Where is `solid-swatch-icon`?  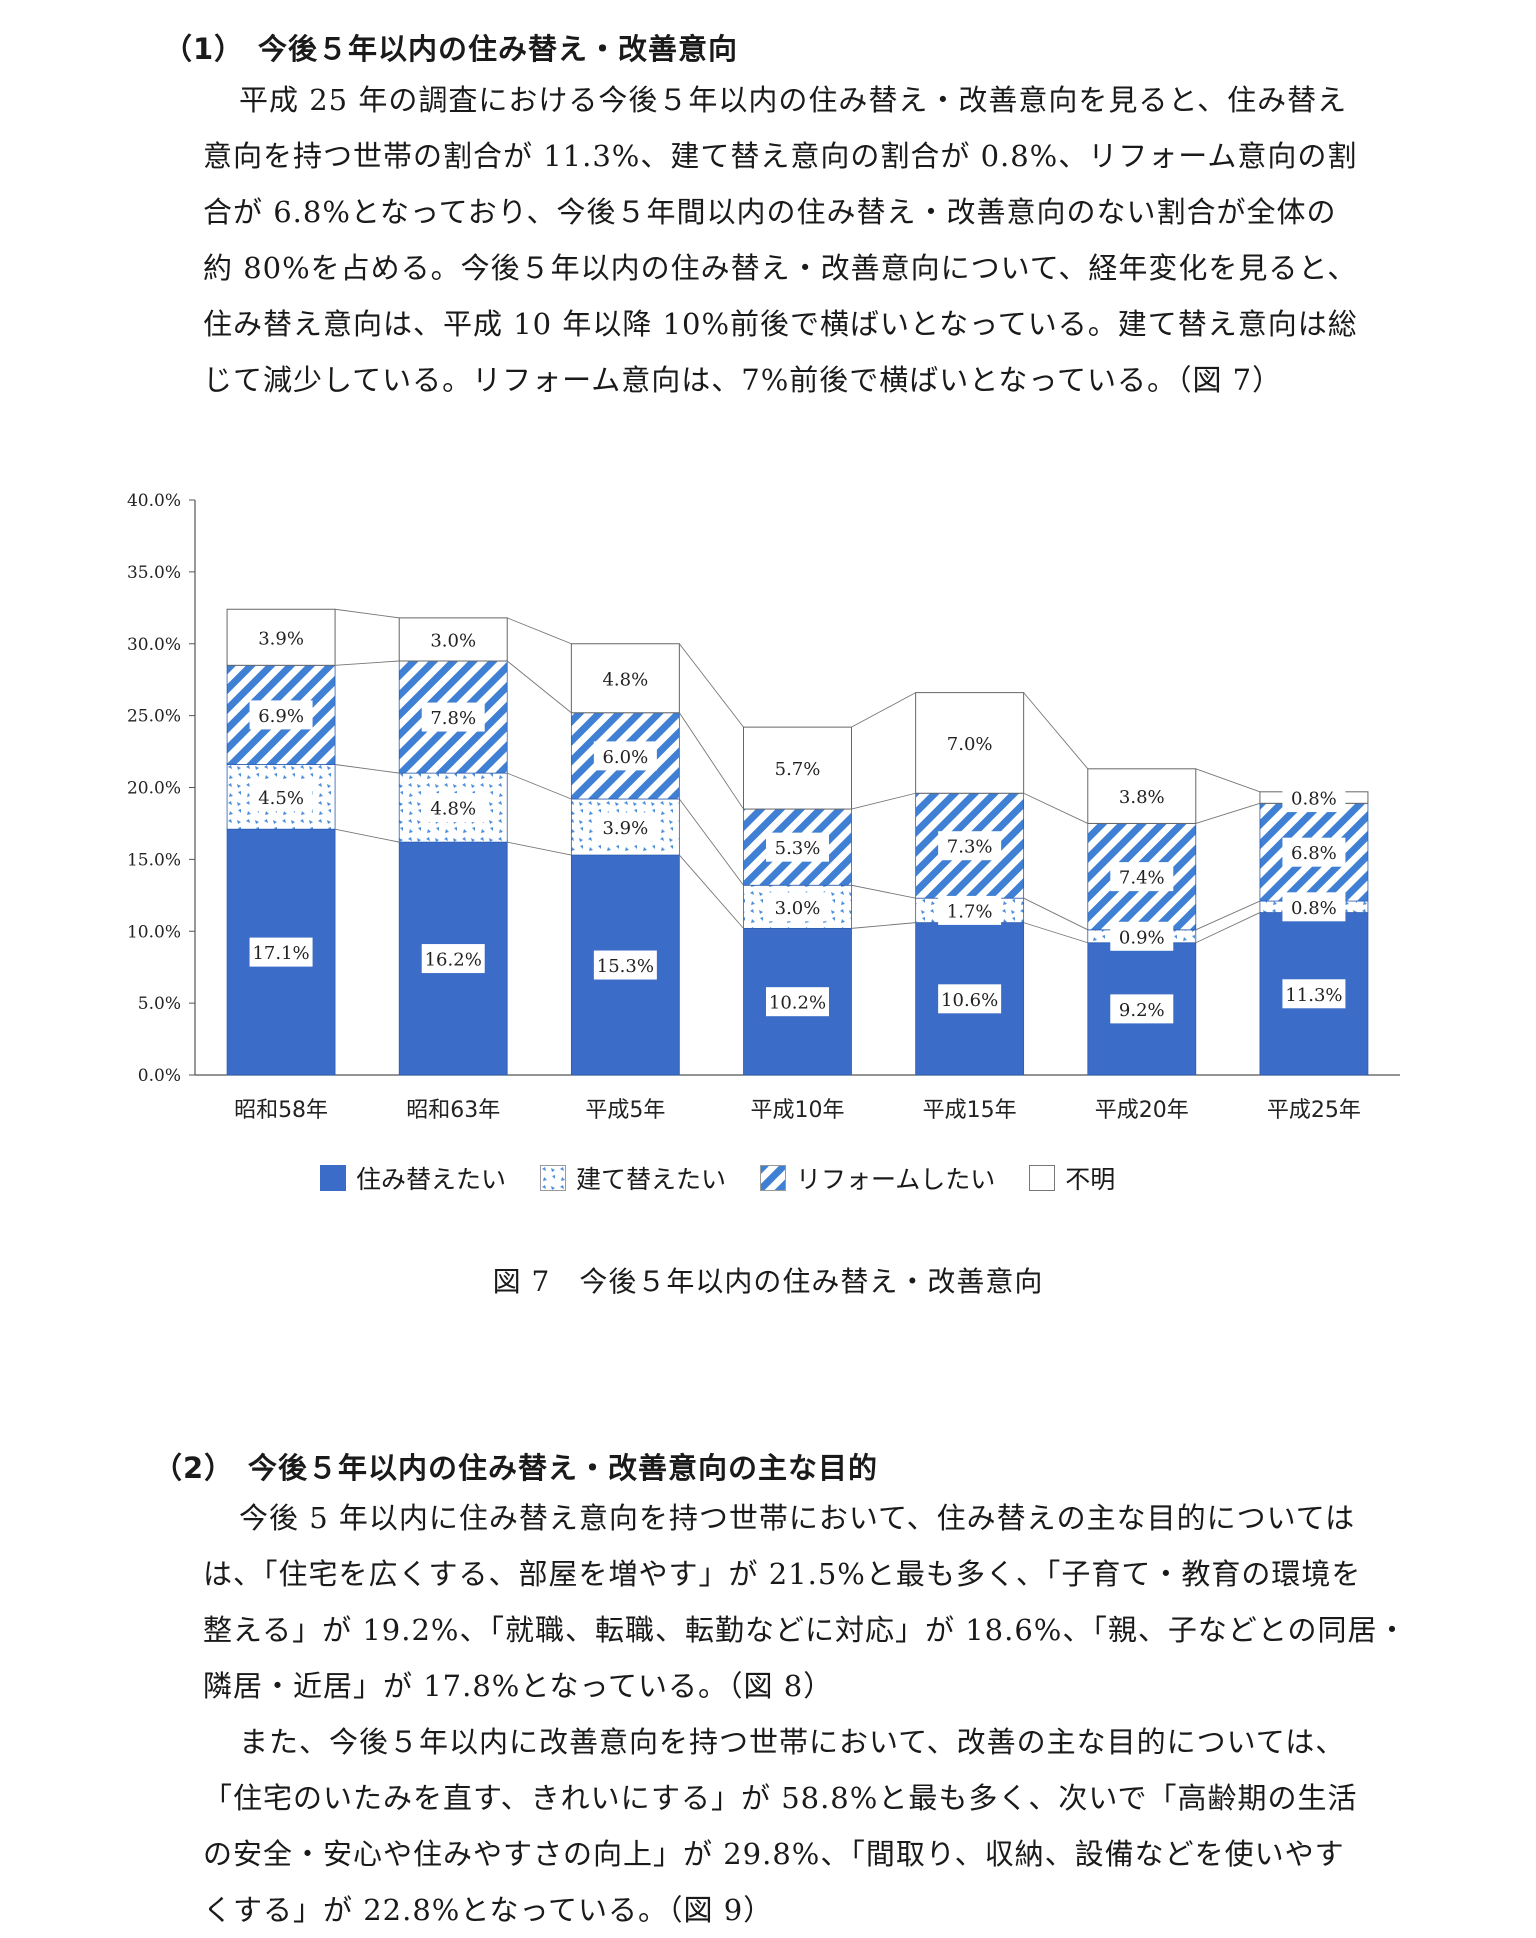
solid-swatch-icon is located at coordinates (333, 1178).